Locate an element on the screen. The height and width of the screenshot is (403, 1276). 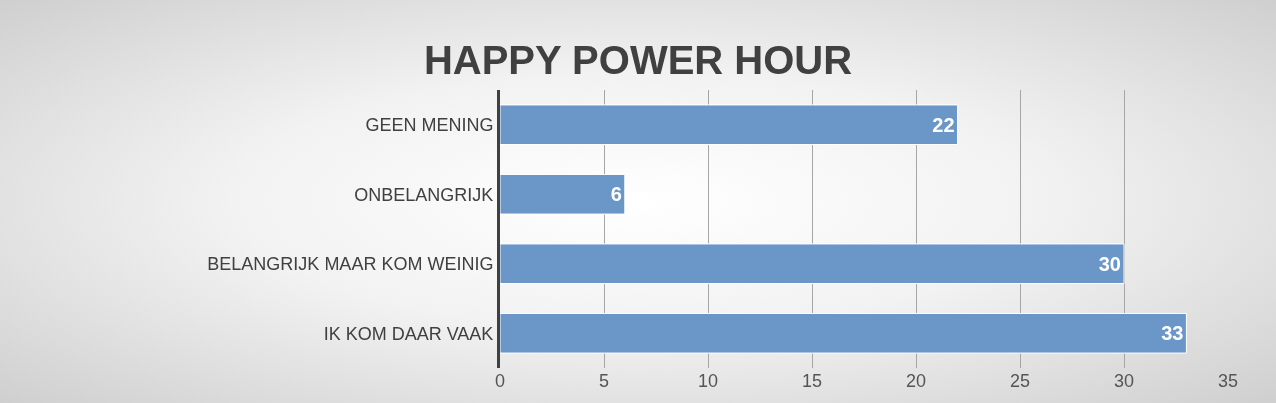
data-label: 33 is located at coordinates (1172, 333).